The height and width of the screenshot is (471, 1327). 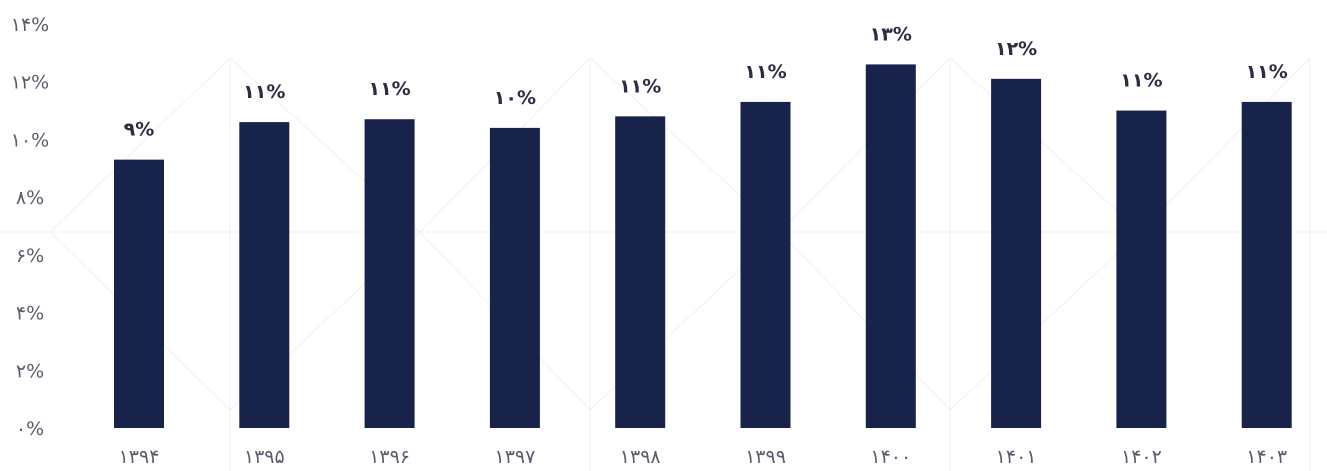 What do you see at coordinates (30, 371) in the screenshot?
I see `y-tick-label: ۲%` at bounding box center [30, 371].